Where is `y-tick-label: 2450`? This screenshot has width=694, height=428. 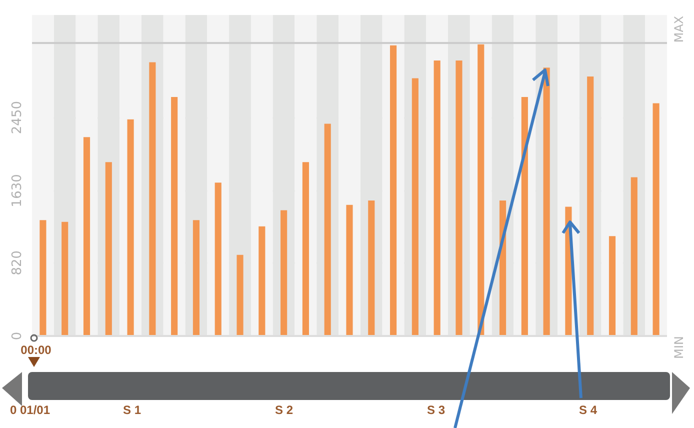 y-tick-label: 2450 is located at coordinates (17, 117).